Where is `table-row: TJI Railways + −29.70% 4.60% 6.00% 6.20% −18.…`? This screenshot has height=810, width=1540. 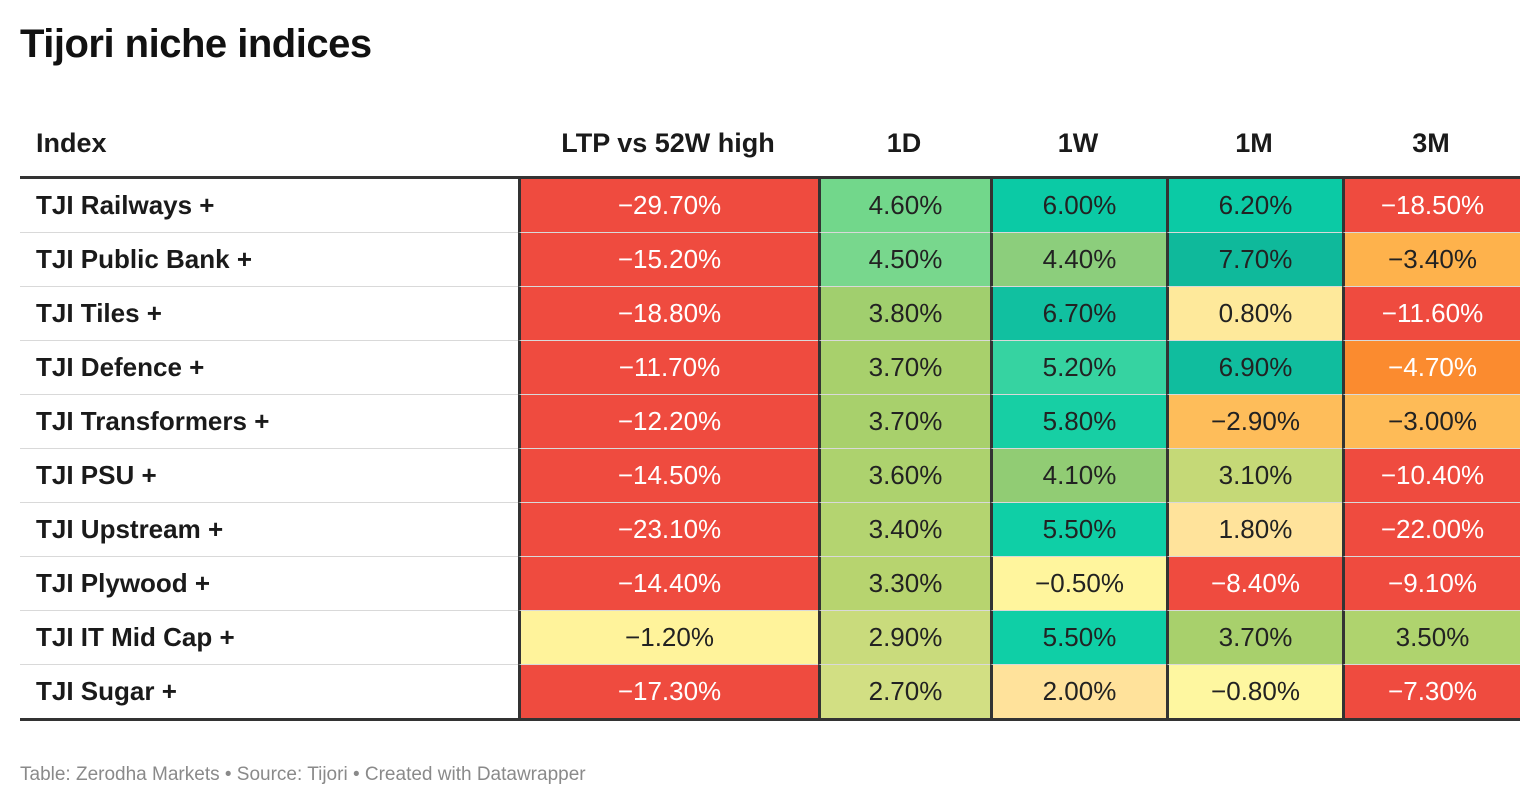
table-row: TJI Railways + −29.70% 4.60% 6.00% 6.20% −18.… is located at coordinates (770, 206).